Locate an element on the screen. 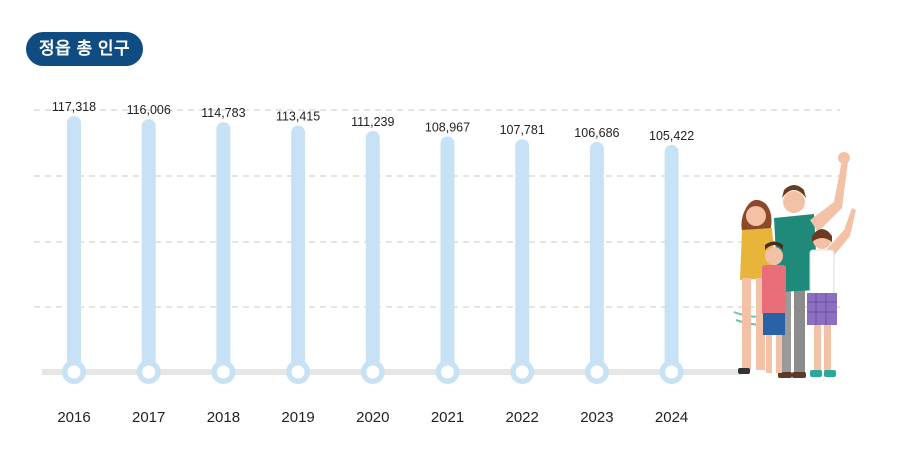 Image resolution: width=900 pixels, height=455 pixels. x-tick-label: 2024 is located at coordinates (671, 417).